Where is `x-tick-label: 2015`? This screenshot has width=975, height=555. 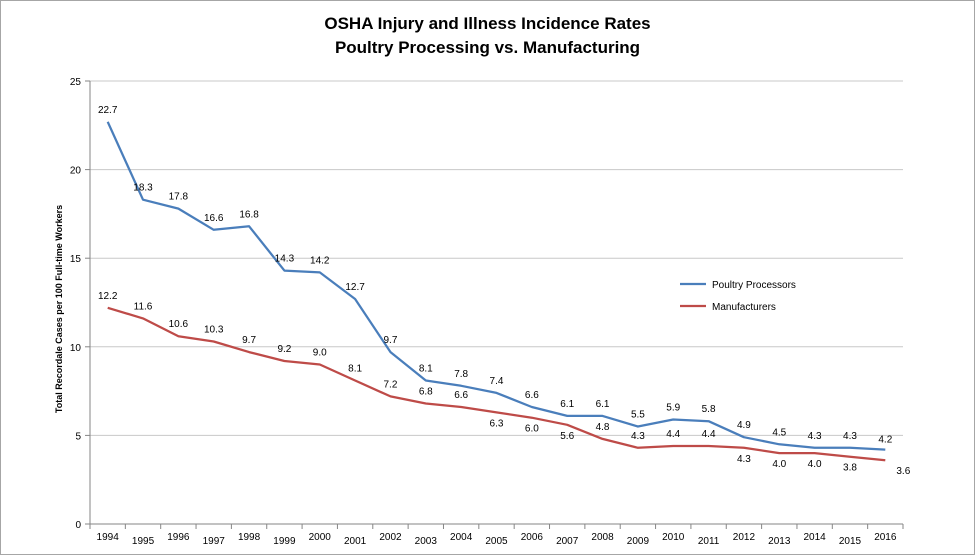 x-tick-label: 2015 is located at coordinates (850, 541).